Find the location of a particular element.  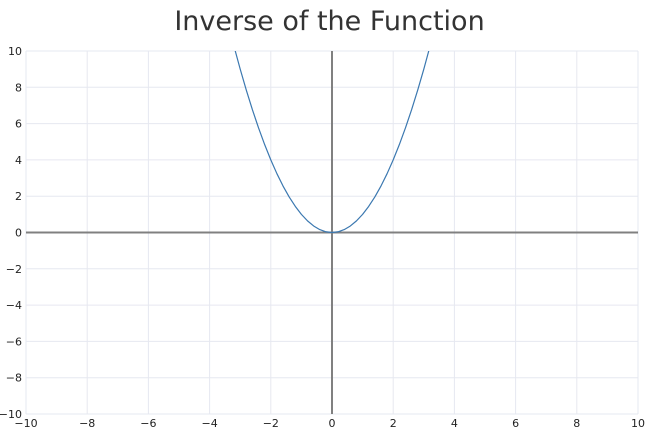

series-layer is located at coordinates (332, 142).